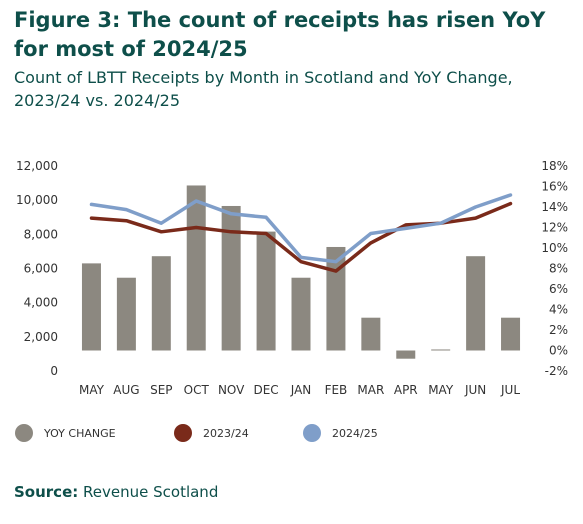  I want to click on x-tick-label: AUG, so click(126, 390).